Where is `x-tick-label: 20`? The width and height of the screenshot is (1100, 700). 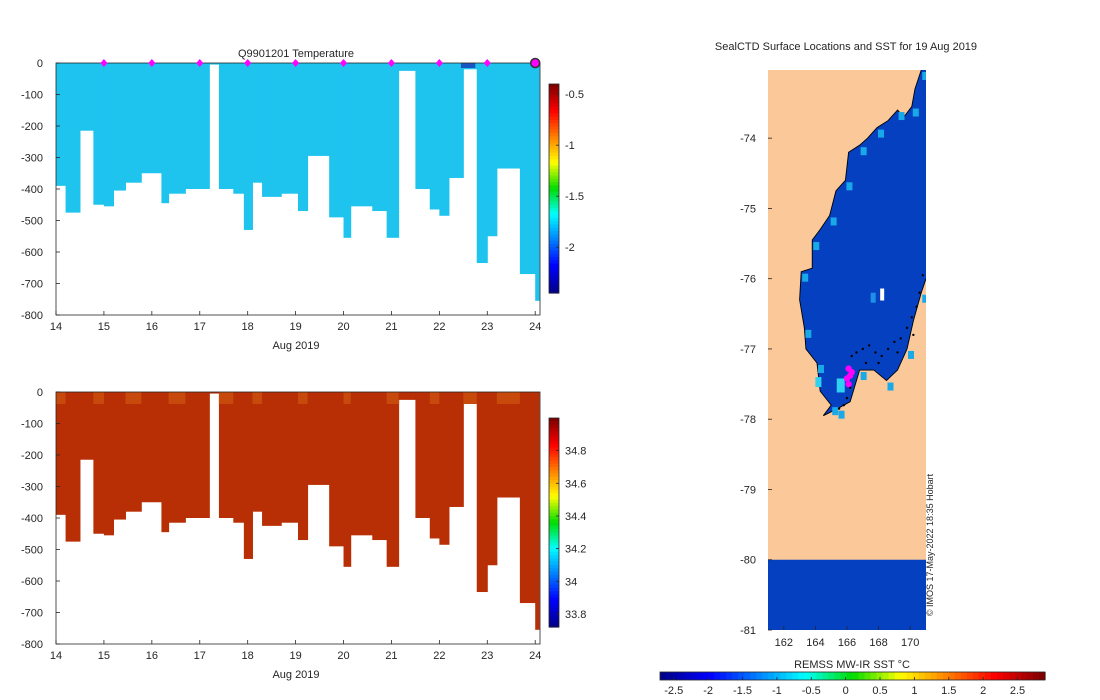 x-tick-label: 20 is located at coordinates (343, 327).